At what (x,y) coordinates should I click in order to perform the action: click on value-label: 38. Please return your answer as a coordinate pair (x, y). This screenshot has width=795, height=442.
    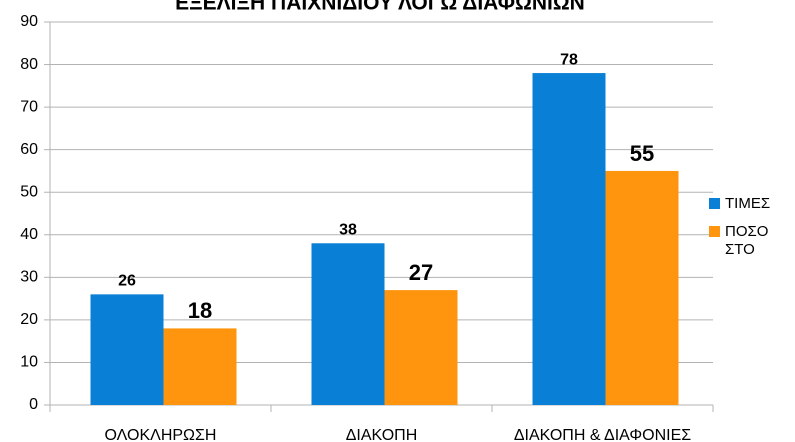
    Looking at the image, I should click on (348, 230).